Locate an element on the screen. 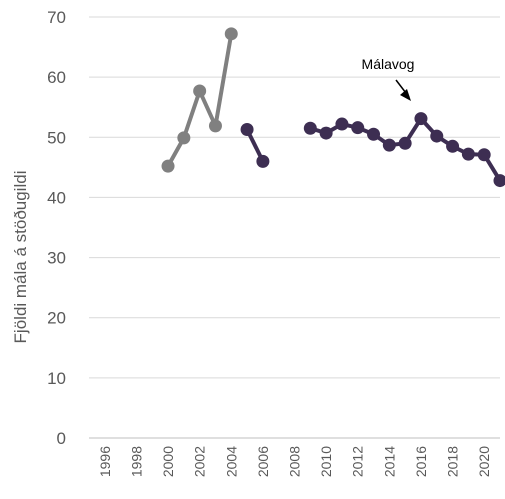 The width and height of the screenshot is (505, 499). x-tick-label: 2020 is located at coordinates (484, 461).